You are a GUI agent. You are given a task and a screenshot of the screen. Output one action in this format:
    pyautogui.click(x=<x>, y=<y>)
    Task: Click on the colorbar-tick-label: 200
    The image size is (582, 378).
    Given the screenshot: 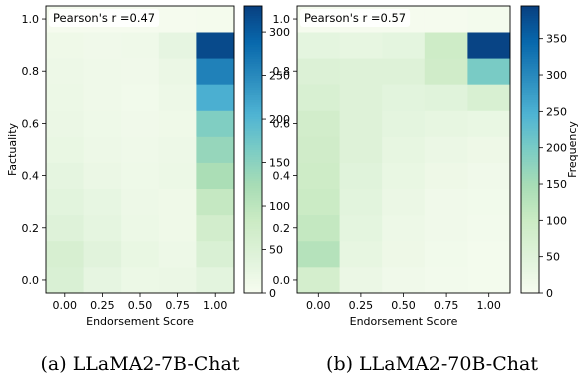 What is the action you would take?
    pyautogui.click(x=279, y=119)
    